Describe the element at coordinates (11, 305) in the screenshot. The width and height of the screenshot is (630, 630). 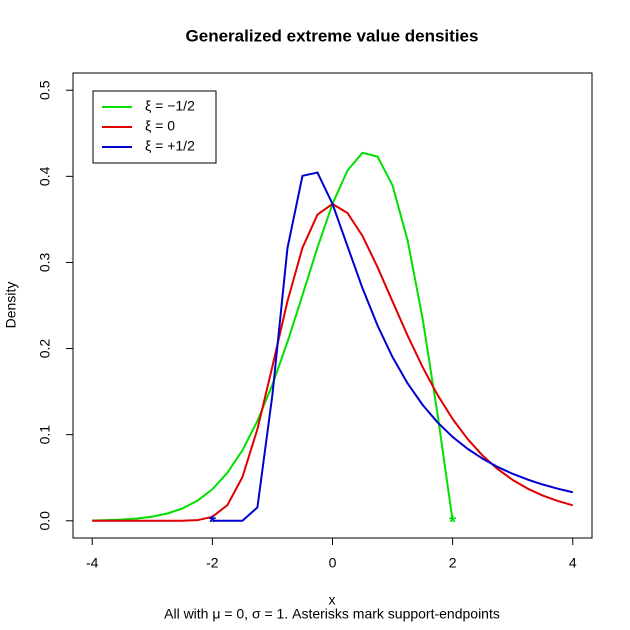
I see `y-axis-label: Density` at that location.